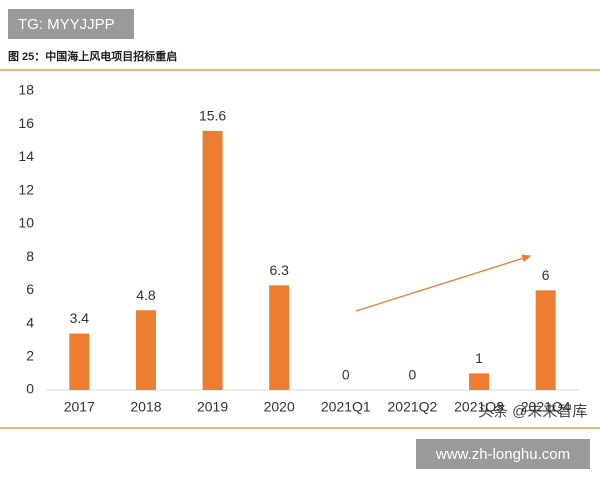 This screenshot has width=600, height=480. What do you see at coordinates (26, 90) in the screenshot?
I see `y-tick-label: 18` at bounding box center [26, 90].